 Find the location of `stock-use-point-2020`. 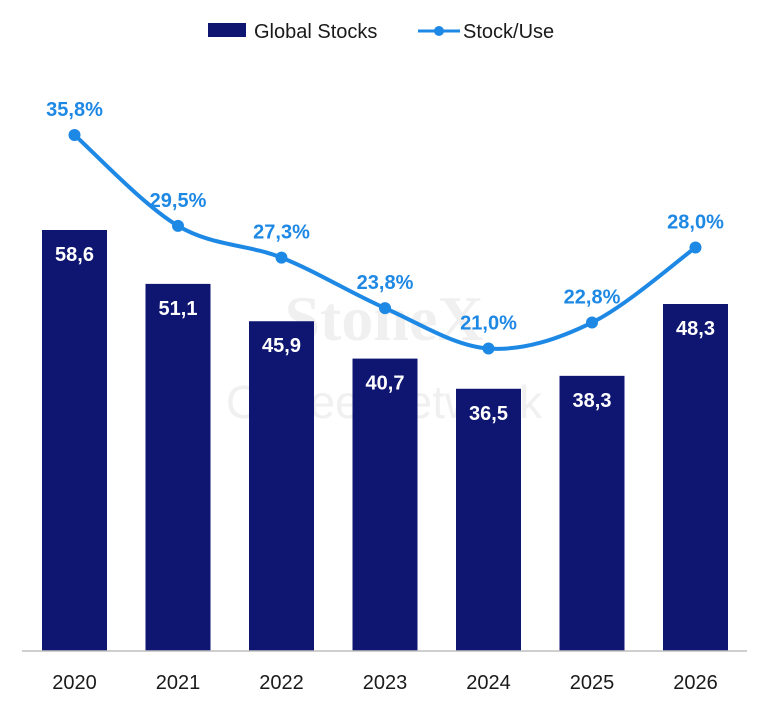

stock-use-point-2020 is located at coordinates (74, 135).